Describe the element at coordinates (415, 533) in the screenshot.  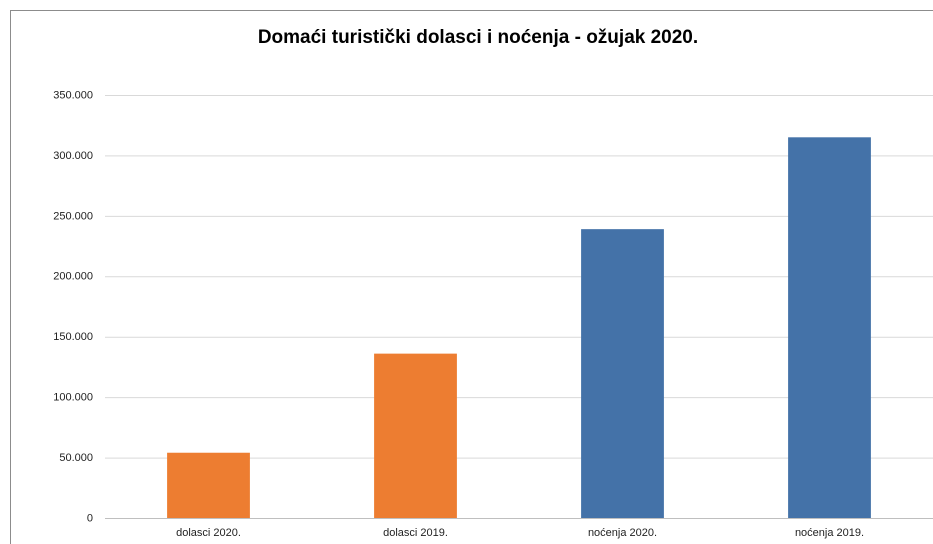
I see `x-tick-label: dolasci 2019.` at that location.